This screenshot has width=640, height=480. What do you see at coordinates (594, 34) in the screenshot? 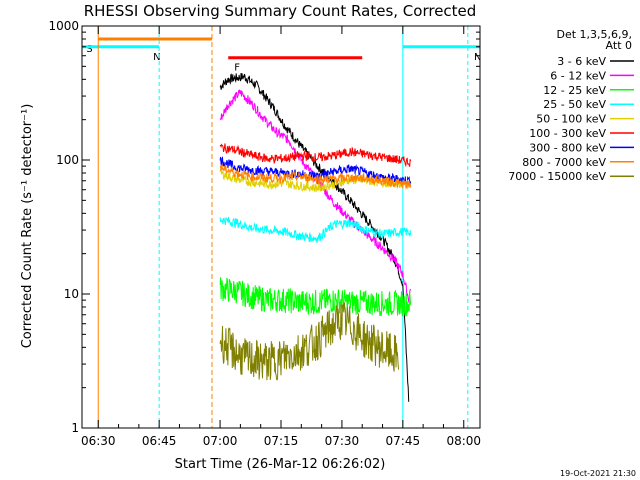
I see `legend-title: Det 1,3,5,6,9,` at bounding box center [594, 34].